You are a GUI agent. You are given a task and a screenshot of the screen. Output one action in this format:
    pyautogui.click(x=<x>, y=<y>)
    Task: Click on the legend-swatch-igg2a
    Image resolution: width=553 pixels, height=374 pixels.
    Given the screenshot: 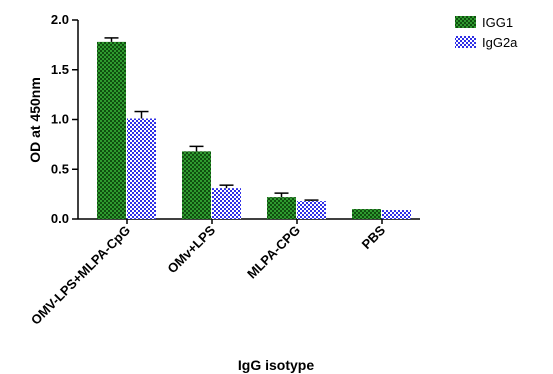 What is the action you would take?
    pyautogui.click(x=465, y=42)
    